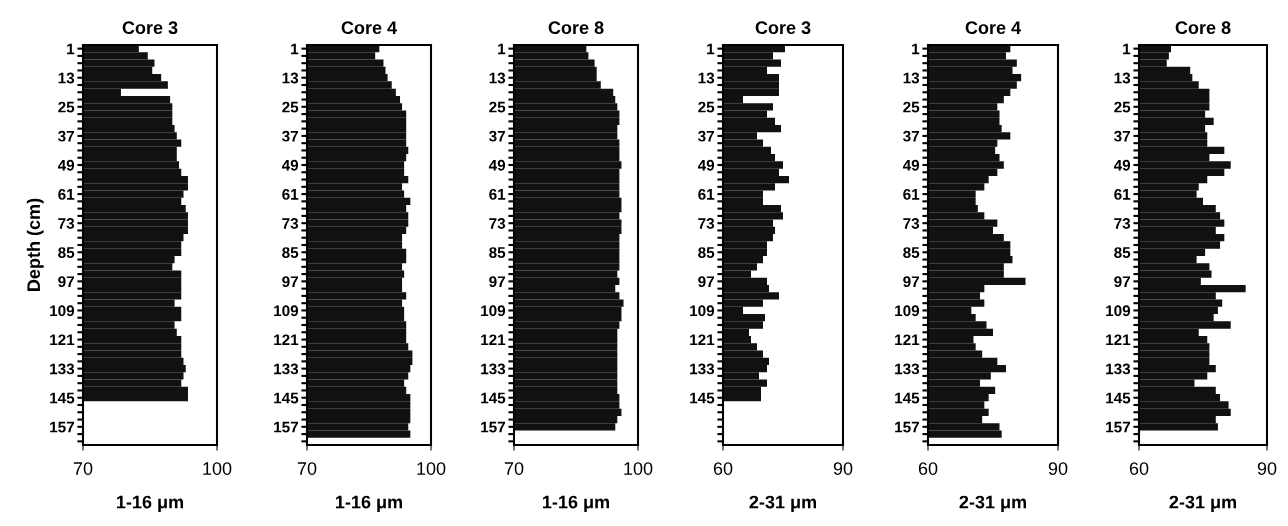  What do you see at coordinates (35, 244) in the screenshot?
I see `y-axis-title: Depth (cm)` at bounding box center [35, 244].